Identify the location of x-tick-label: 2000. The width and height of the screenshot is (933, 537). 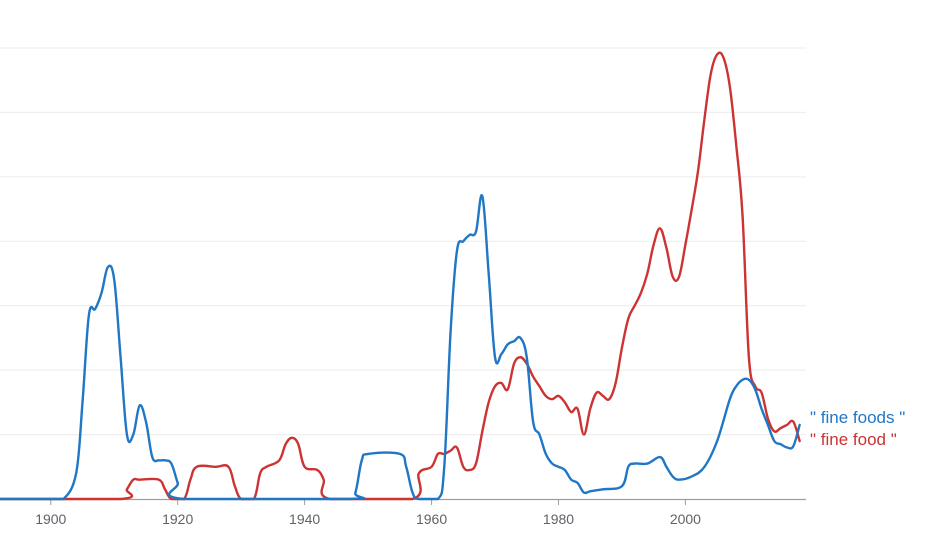
(685, 519).